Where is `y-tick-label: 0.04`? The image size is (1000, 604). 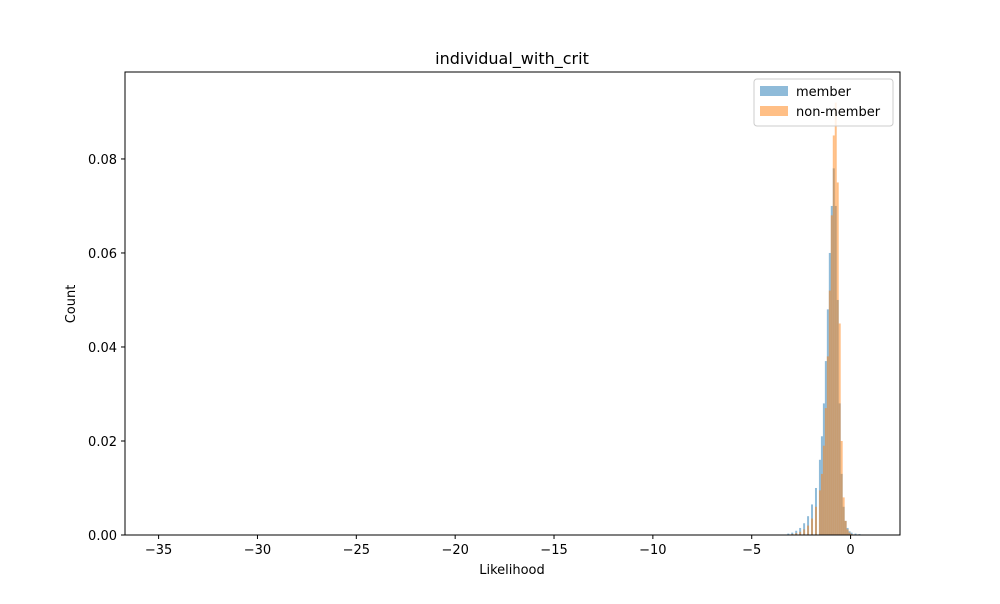
y-tick-label: 0.04 is located at coordinates (102, 348).